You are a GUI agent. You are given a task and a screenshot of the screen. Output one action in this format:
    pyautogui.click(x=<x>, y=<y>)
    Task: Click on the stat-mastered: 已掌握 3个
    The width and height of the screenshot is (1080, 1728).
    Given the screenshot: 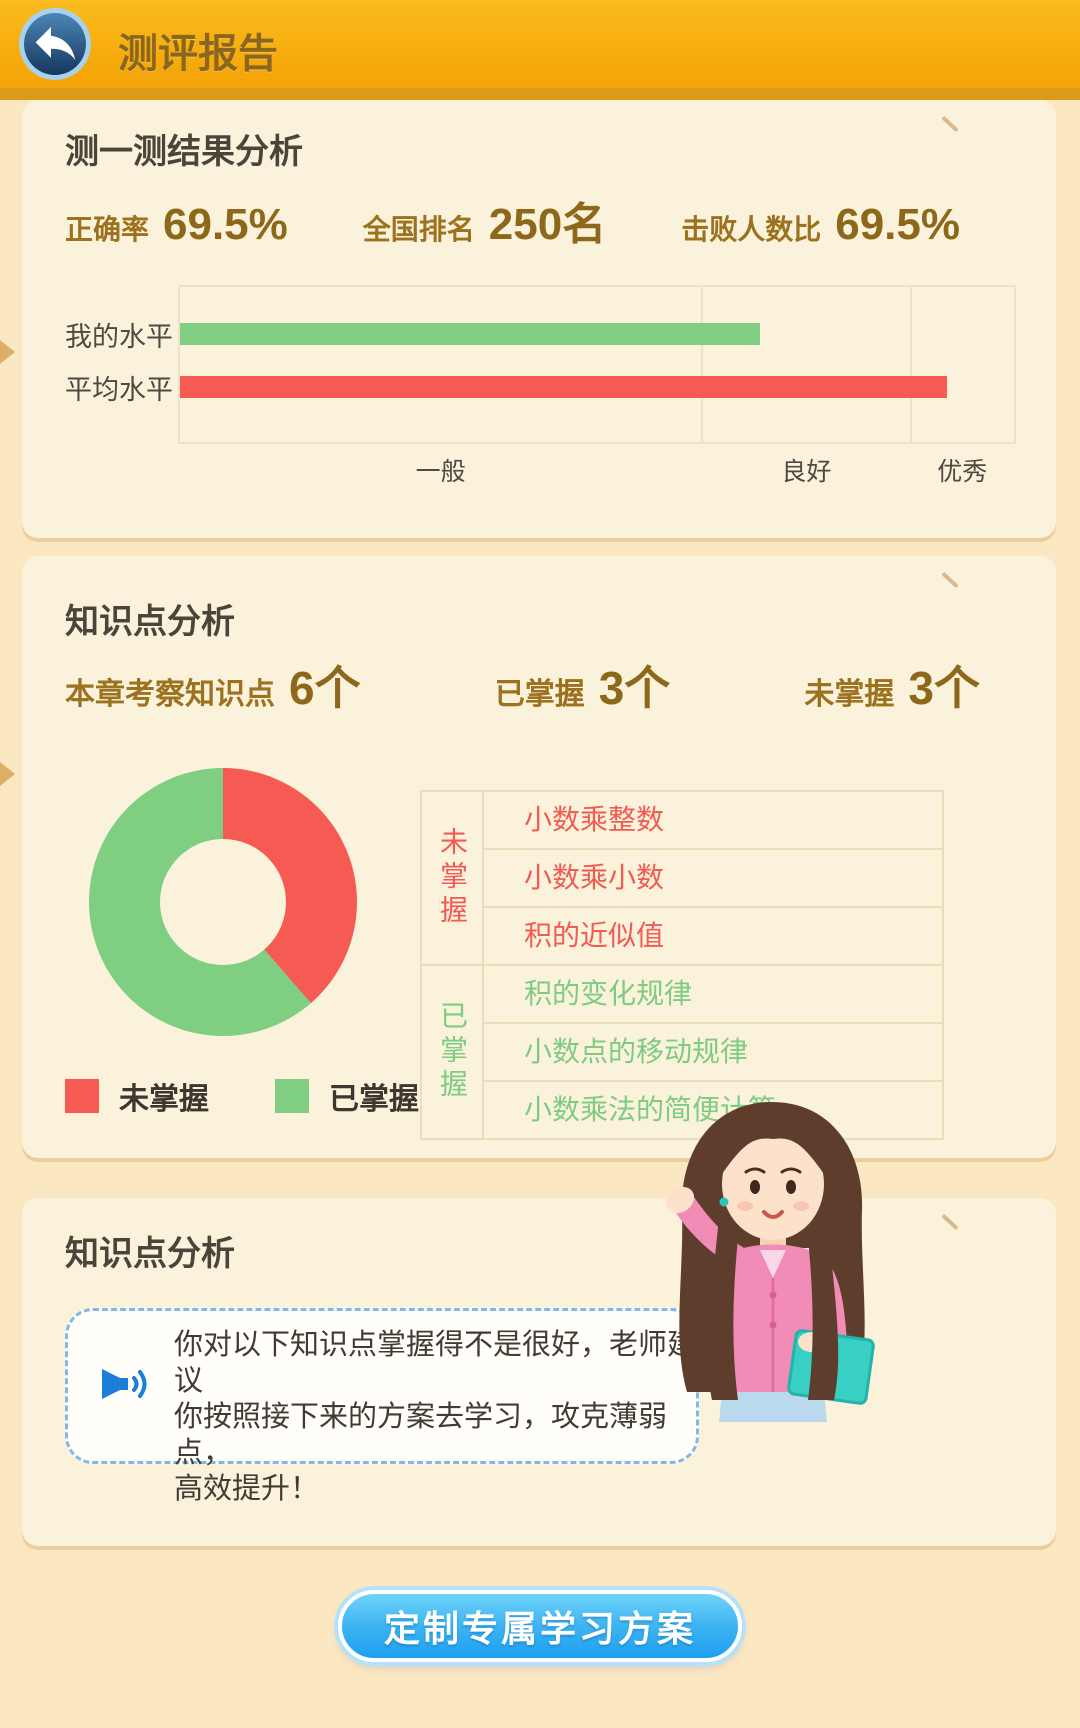 What is the action you would take?
    pyautogui.click(x=583, y=685)
    